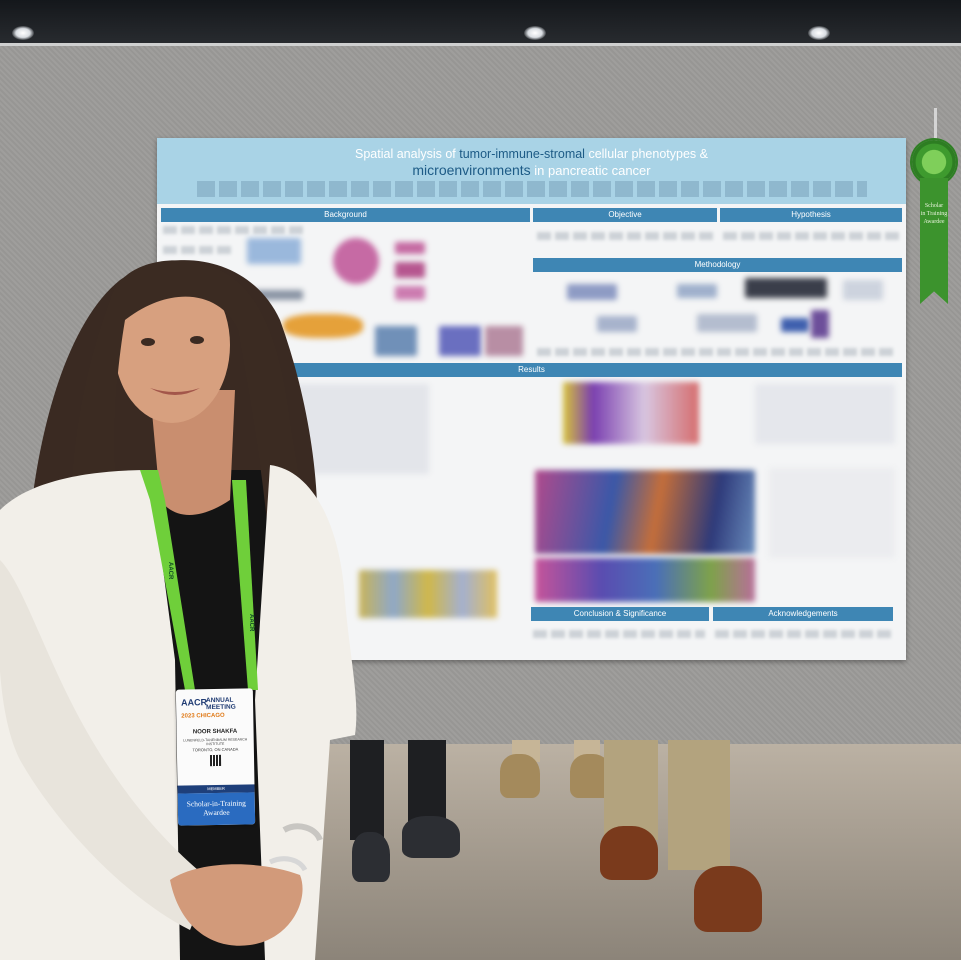 The image size is (961, 960). I want to click on ribbon-line: in Training, so click(934, 214).